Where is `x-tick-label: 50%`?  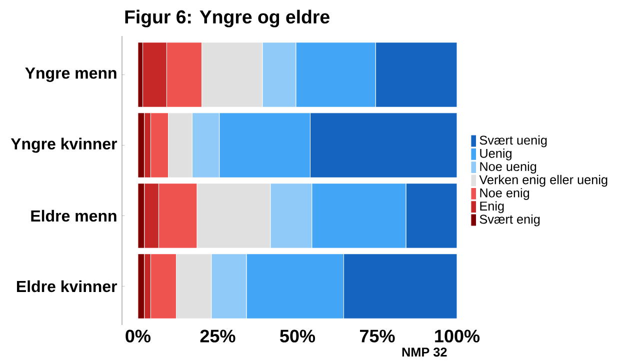
x-tick-label: 50% is located at coordinates (298, 336).